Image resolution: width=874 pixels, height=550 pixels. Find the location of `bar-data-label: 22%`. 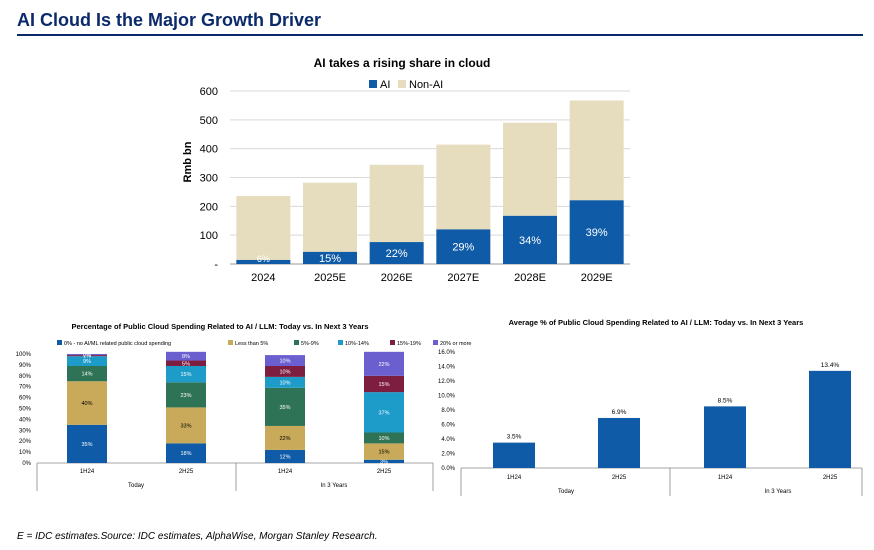

bar-data-label: 22% is located at coordinates (397, 254).